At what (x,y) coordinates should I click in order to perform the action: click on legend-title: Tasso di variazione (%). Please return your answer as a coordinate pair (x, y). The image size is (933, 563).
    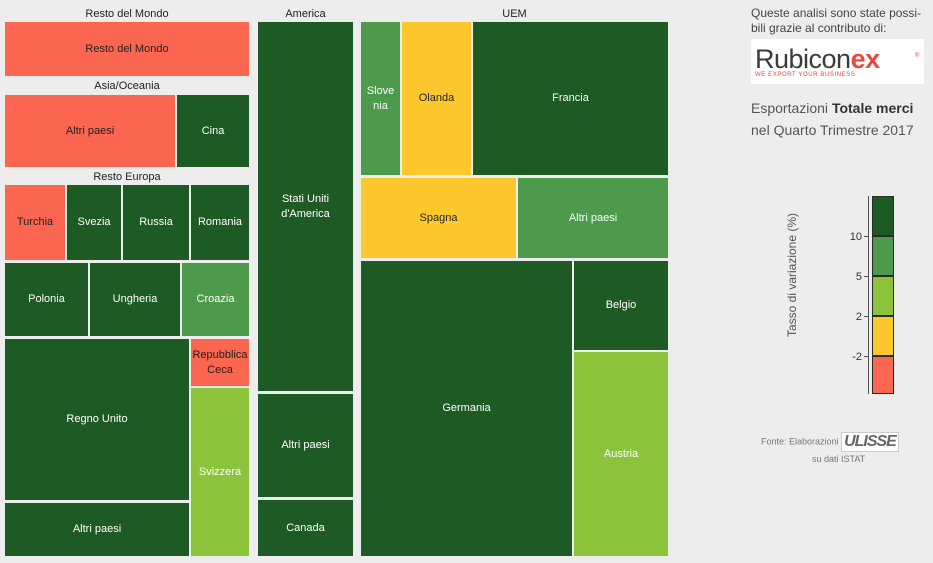
    Looking at the image, I should click on (792, 275).